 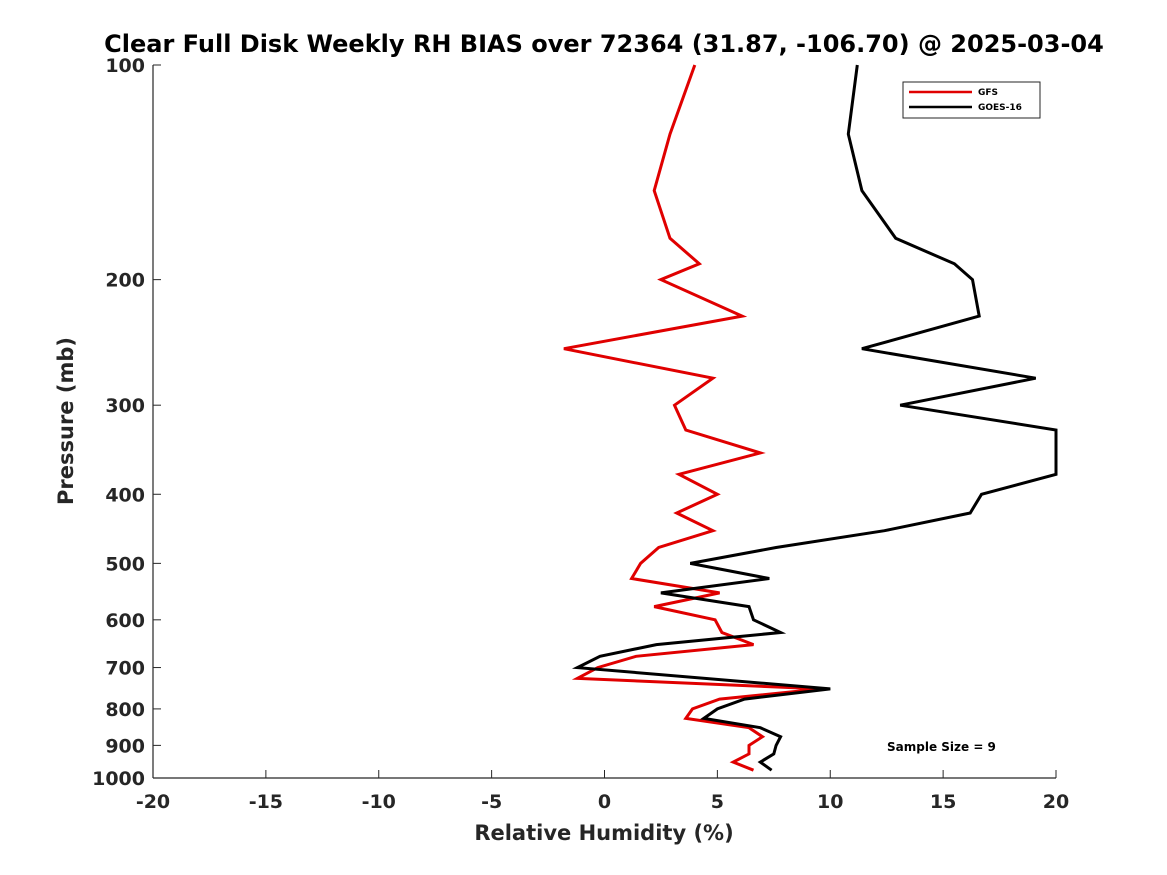 I want to click on x-tick-label: -15, so click(x=266, y=802).